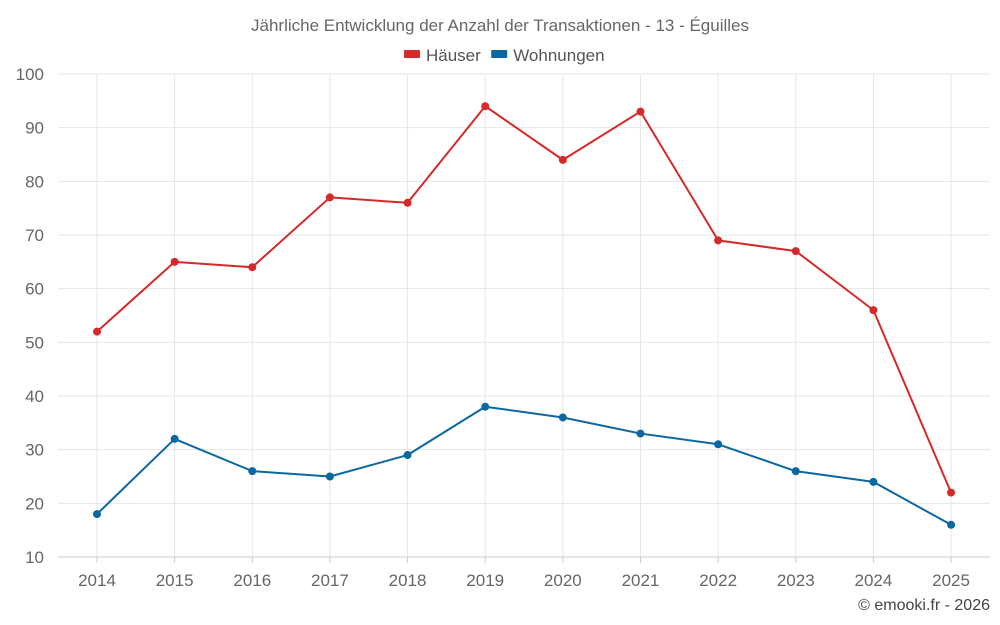 This screenshot has height=625, width=1000. What do you see at coordinates (408, 580) in the screenshot?
I see `x-tick-label: 2018` at bounding box center [408, 580].